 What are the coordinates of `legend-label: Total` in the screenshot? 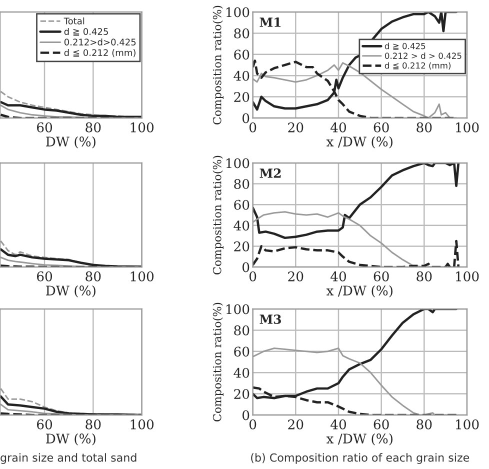 It's located at (74, 20).